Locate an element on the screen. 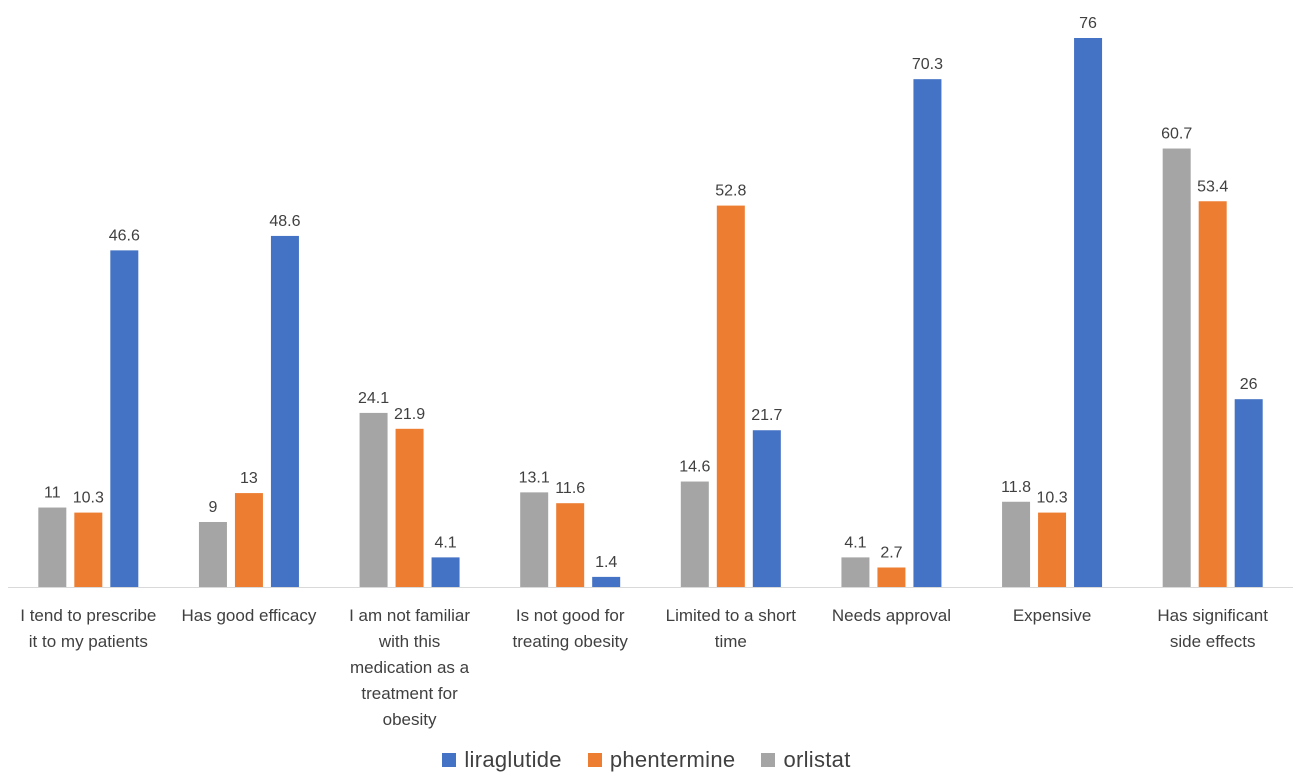  category-label-1-line-1: I tend to prescribe is located at coordinates (88, 615).